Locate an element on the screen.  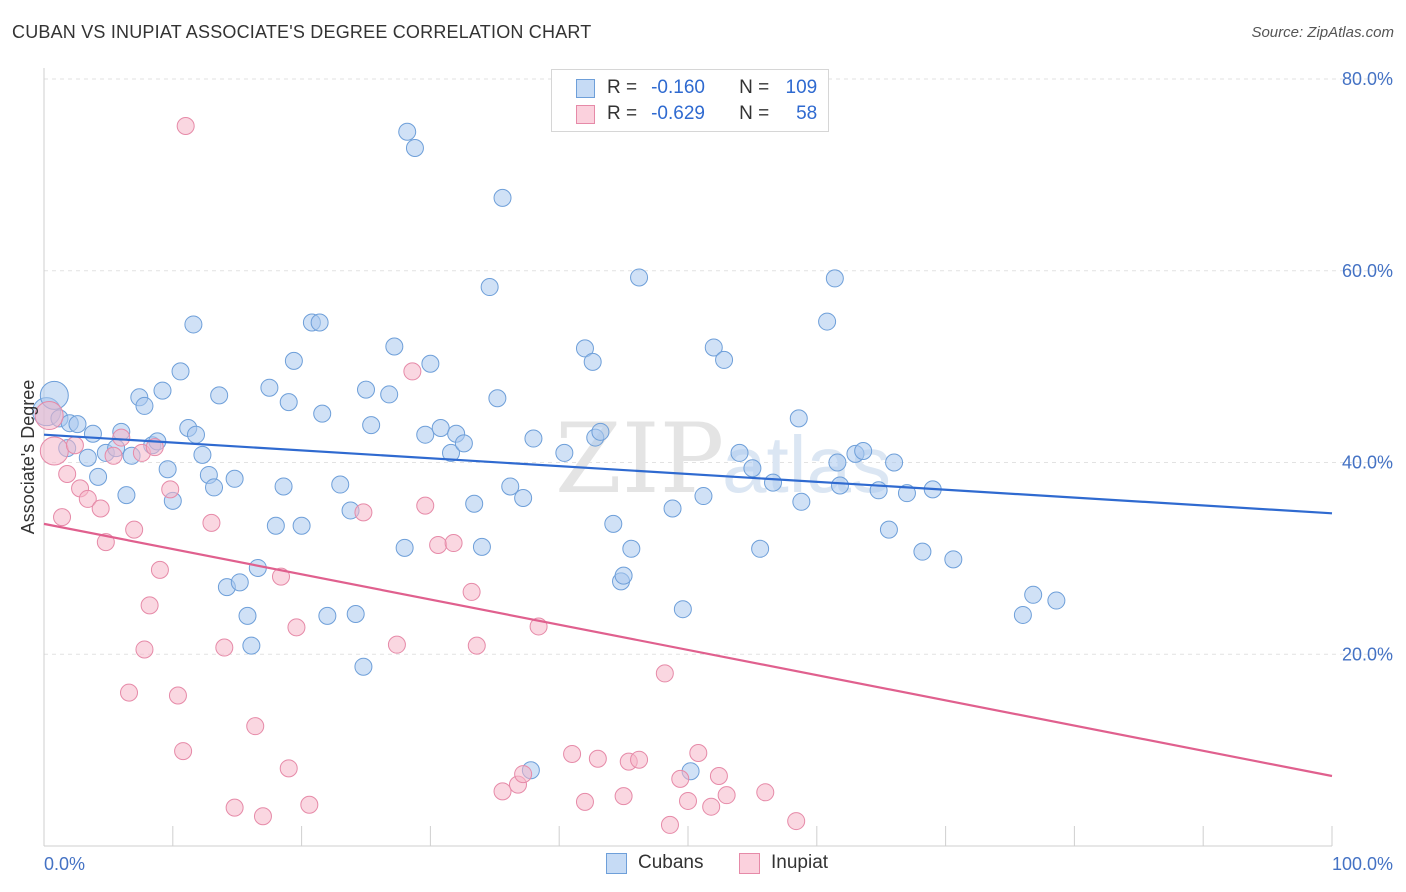
x-tick-label: 0.0% is located at coordinates (64, 864).